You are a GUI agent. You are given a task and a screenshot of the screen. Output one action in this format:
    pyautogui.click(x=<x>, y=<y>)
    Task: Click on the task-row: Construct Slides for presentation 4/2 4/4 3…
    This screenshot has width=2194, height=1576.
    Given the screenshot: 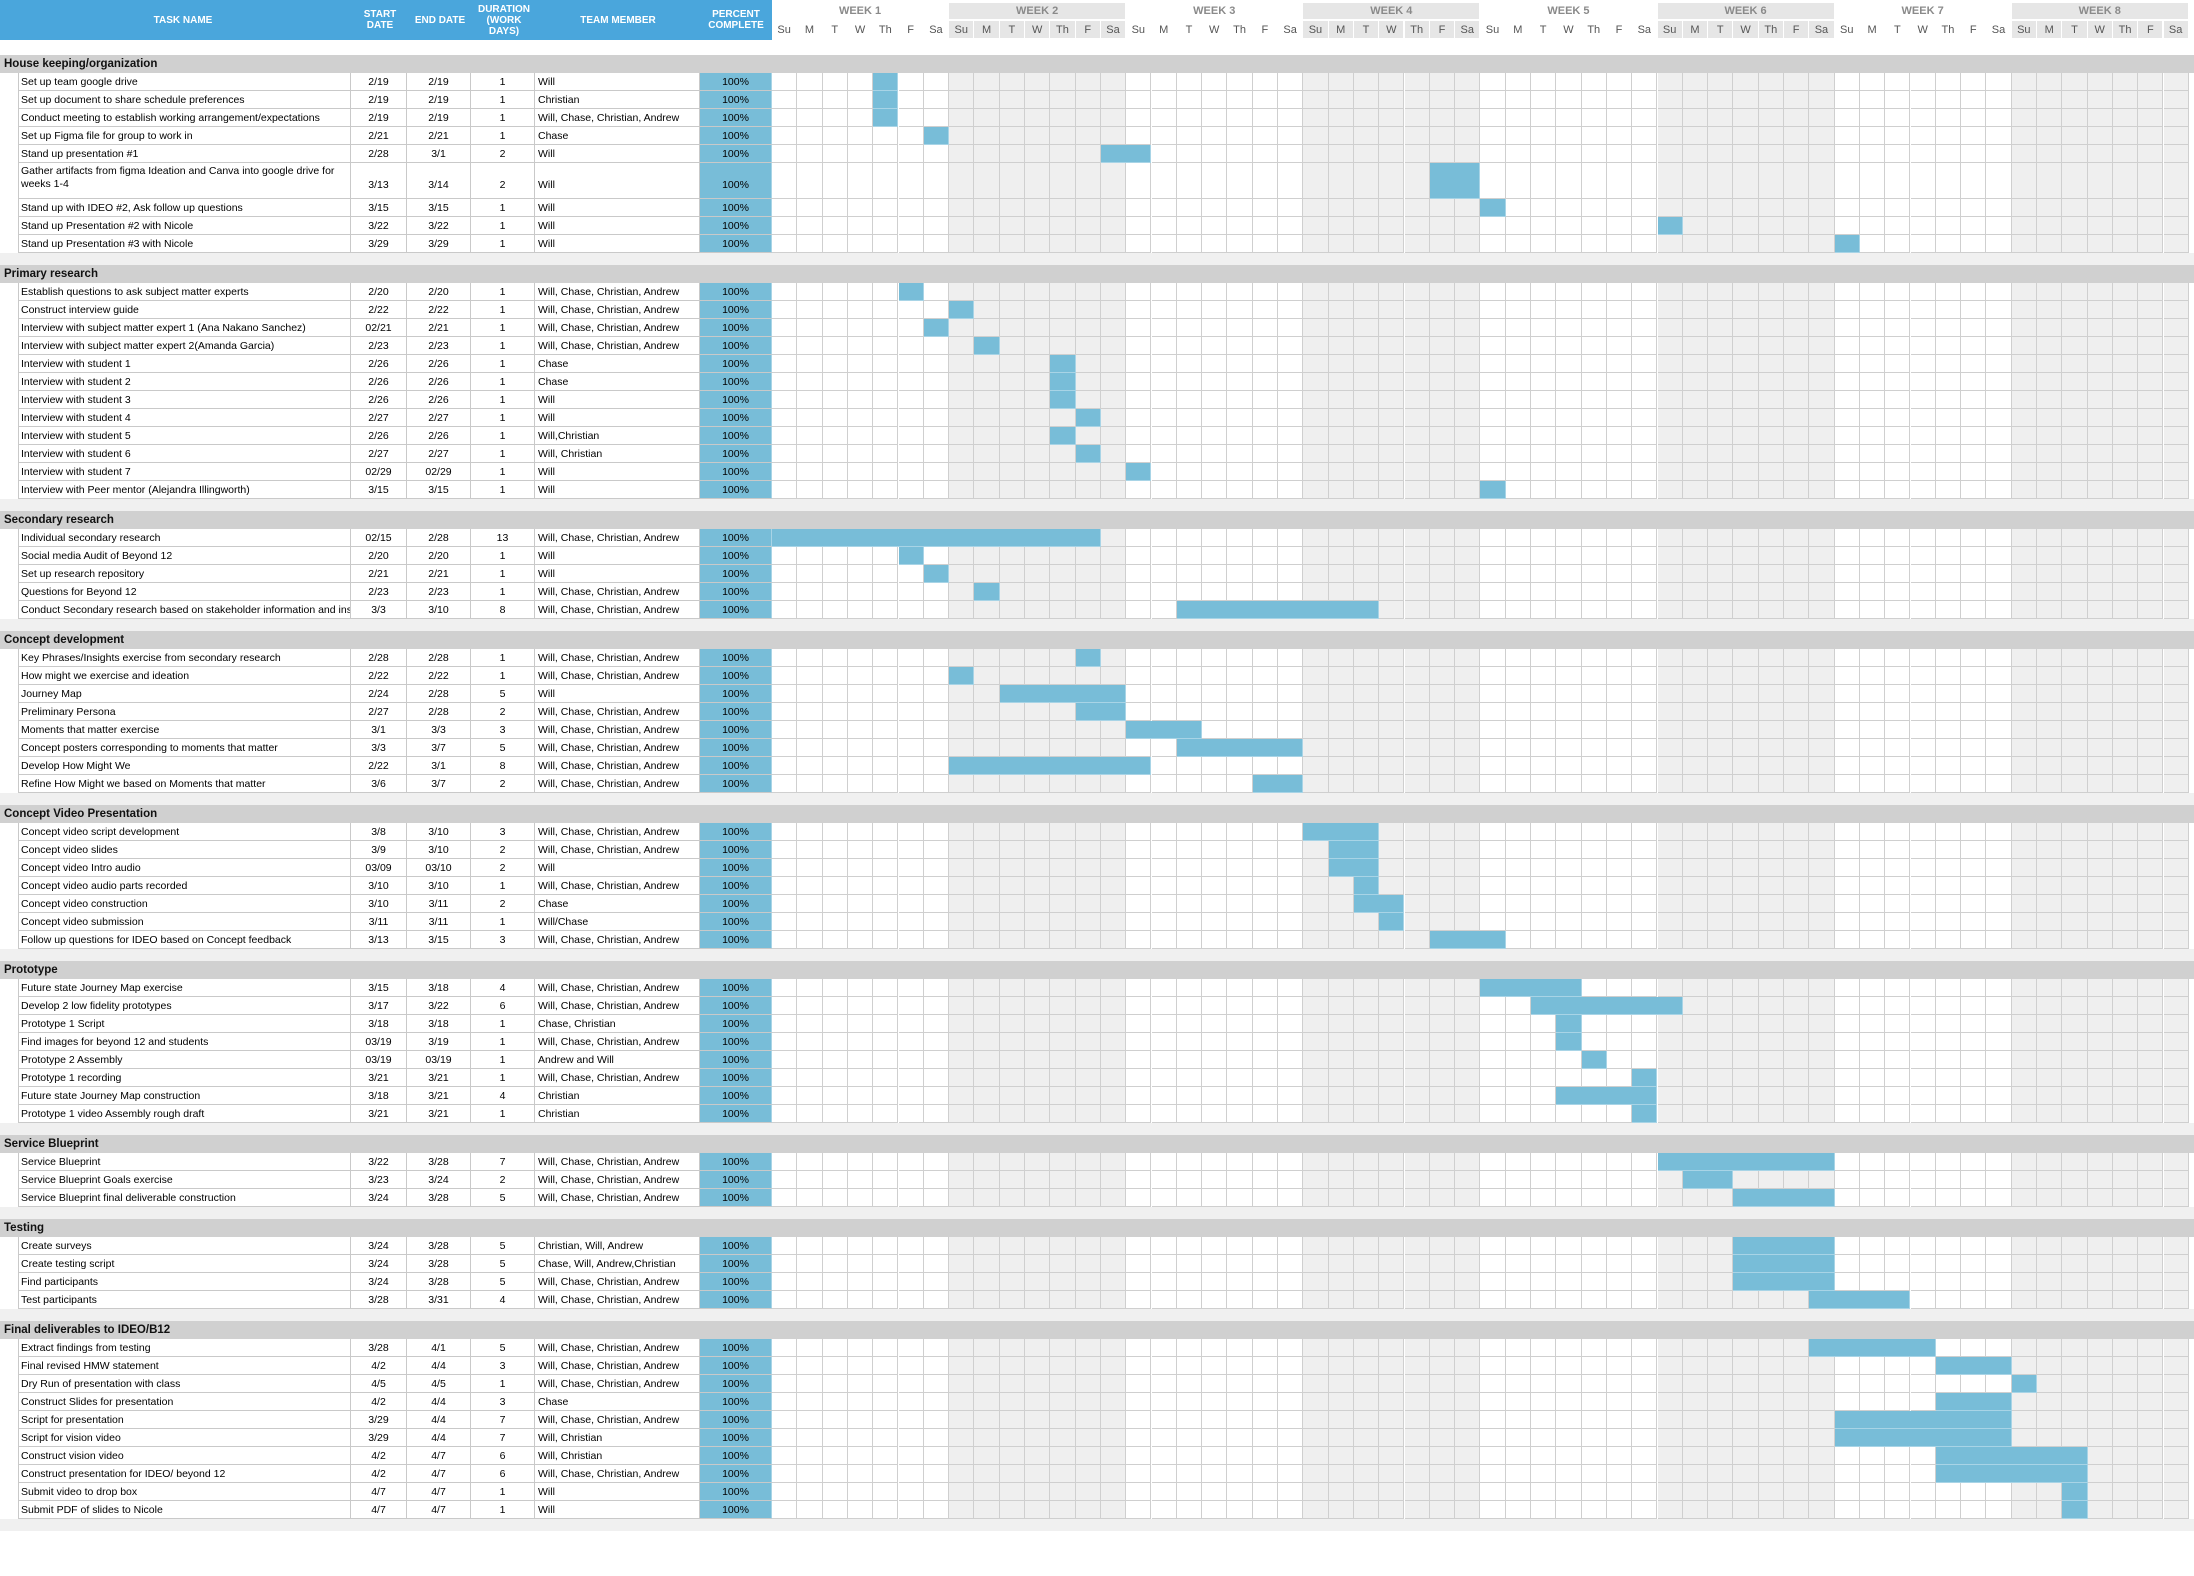 What is the action you would take?
    pyautogui.click(x=1097, y=1402)
    